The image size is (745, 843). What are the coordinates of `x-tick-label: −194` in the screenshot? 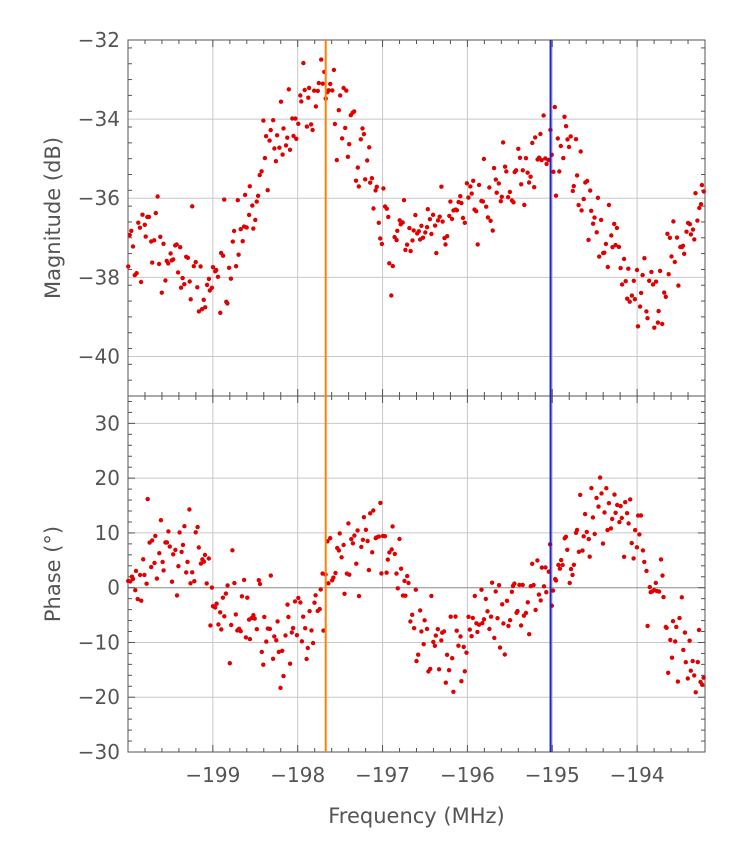 It's located at (637, 775).